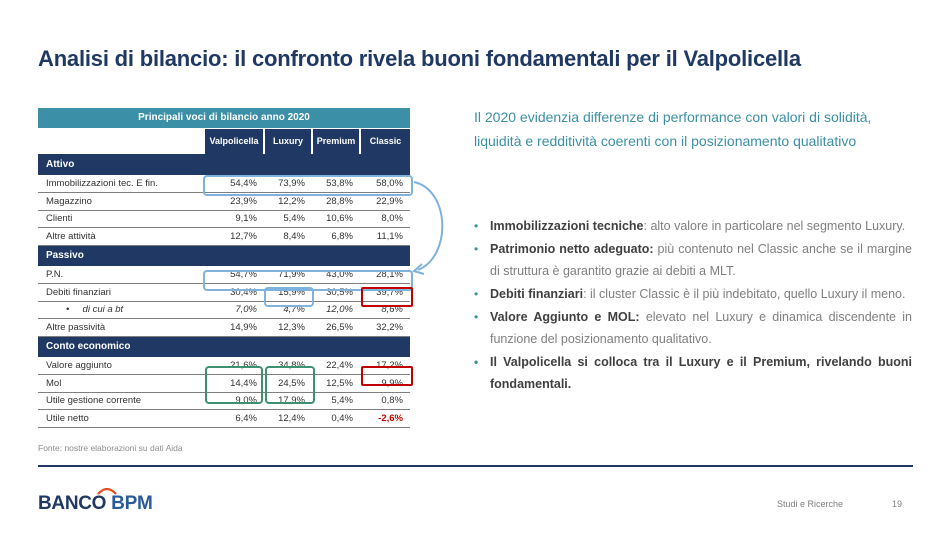  I want to click on bullet-bold: Debiti finanziari, so click(537, 294).